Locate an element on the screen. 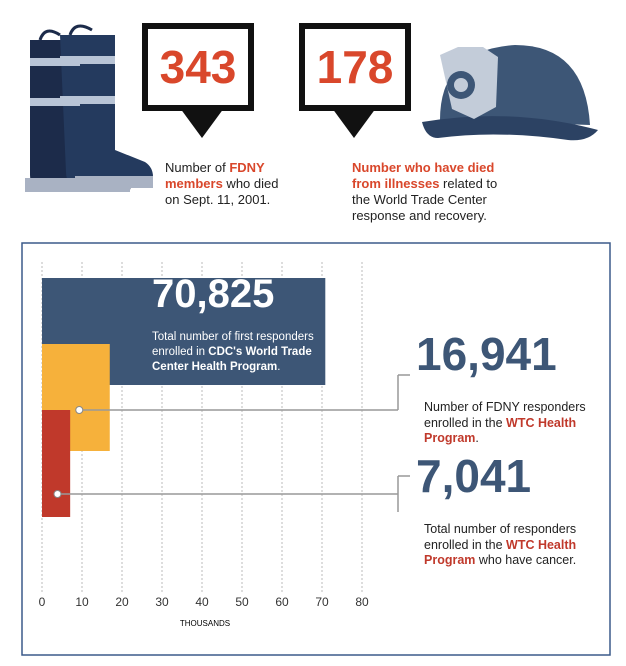  helmet-icon is located at coordinates (510, 93).